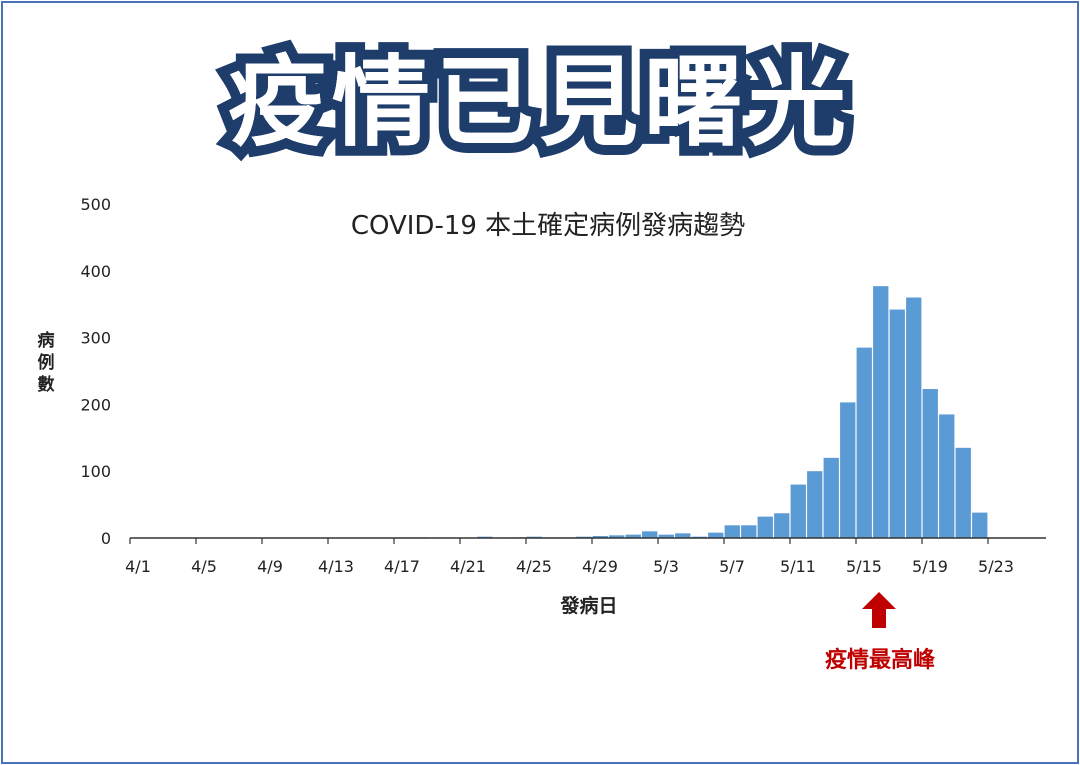 The image size is (1080, 765). Describe the element at coordinates (880, 660) in the screenshot. I see `peak-annotation: 疫情最高峰` at that location.